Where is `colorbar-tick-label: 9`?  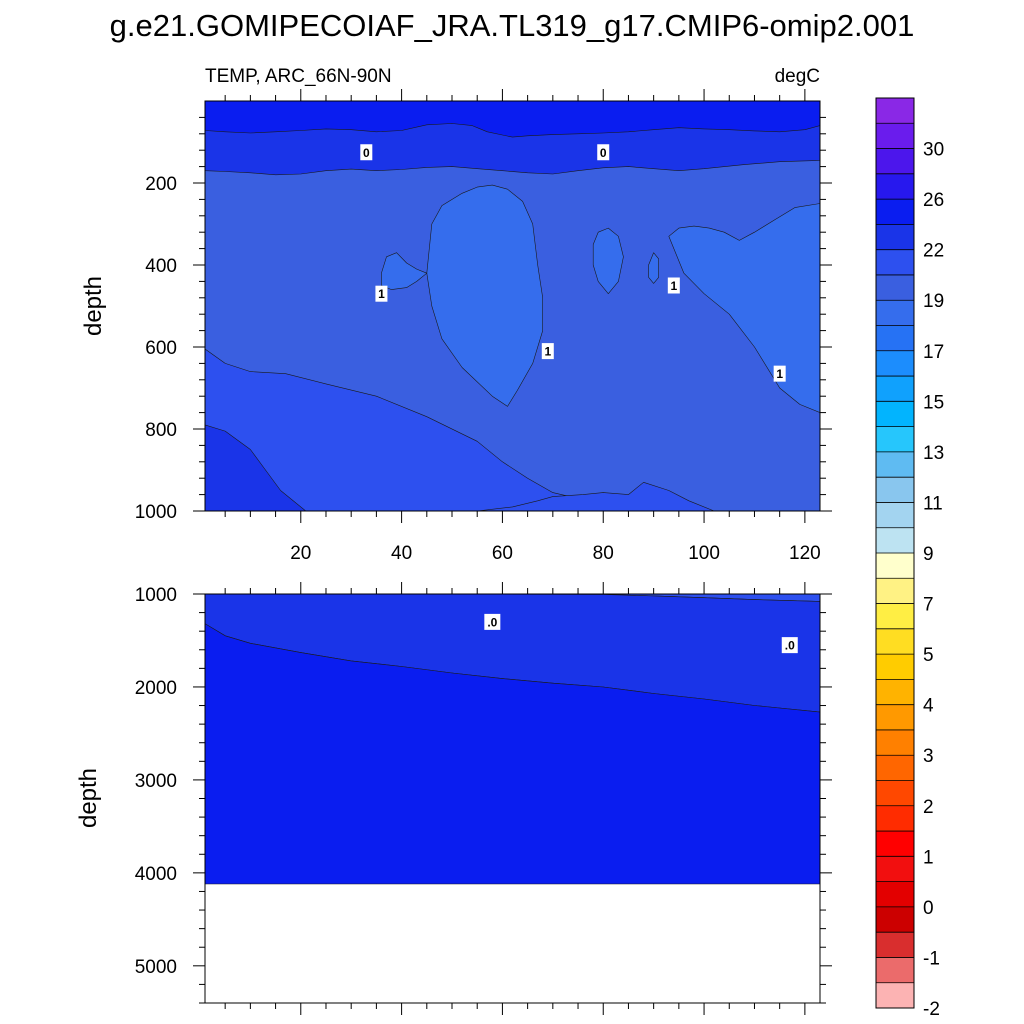
colorbar-tick-label: 9 is located at coordinates (928, 554).